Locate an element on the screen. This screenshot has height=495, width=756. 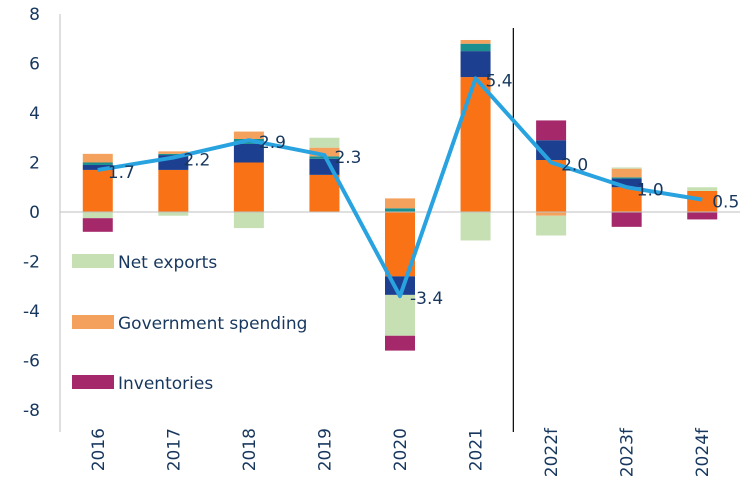
data-label: 2.2 is located at coordinates (196, 161).